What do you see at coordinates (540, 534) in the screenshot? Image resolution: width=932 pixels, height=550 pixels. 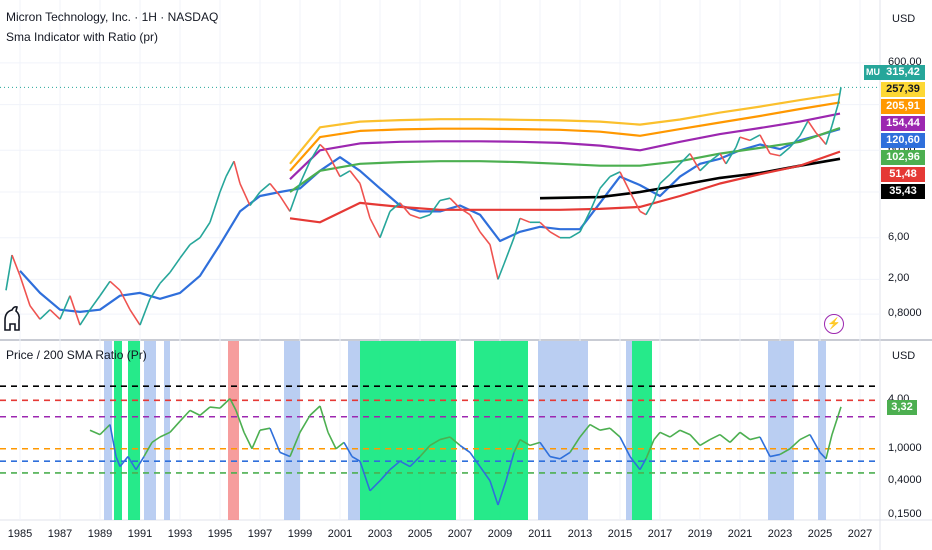 I see `time-axis-tick: 2011` at bounding box center [540, 534].